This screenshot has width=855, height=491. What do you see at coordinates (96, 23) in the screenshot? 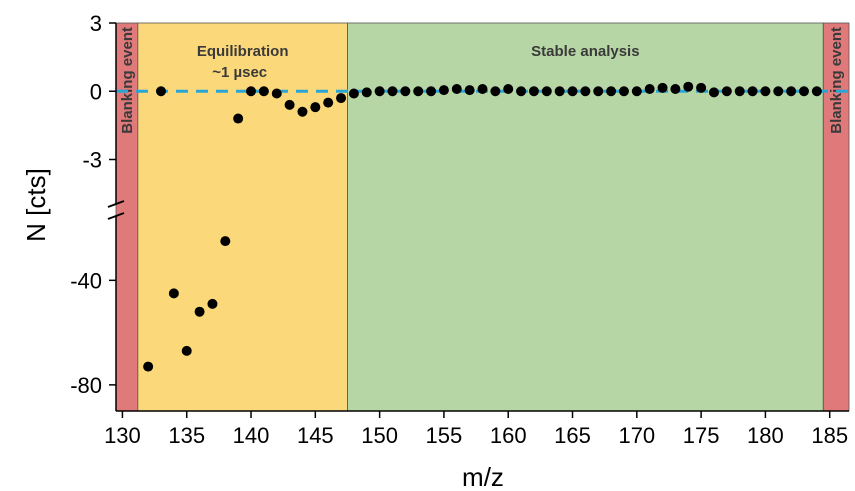
I see `y-tick-label: 3` at bounding box center [96, 23].